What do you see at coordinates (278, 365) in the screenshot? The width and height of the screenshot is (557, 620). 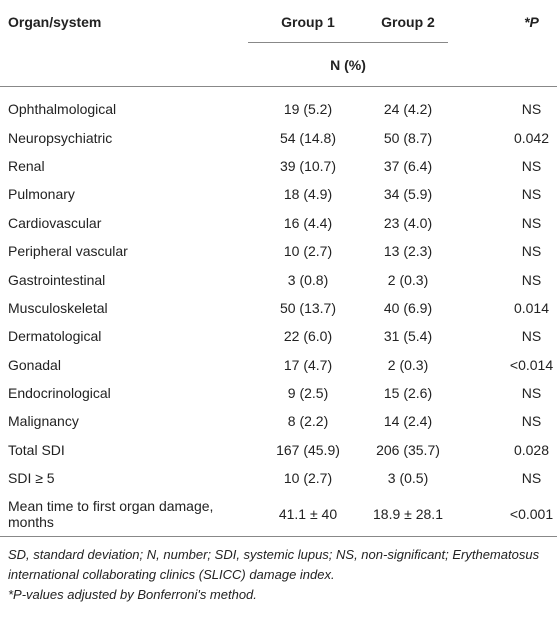 I see `table-row: Gonadal 17 (4.7) 2 (0.3) <0.014` at bounding box center [278, 365].